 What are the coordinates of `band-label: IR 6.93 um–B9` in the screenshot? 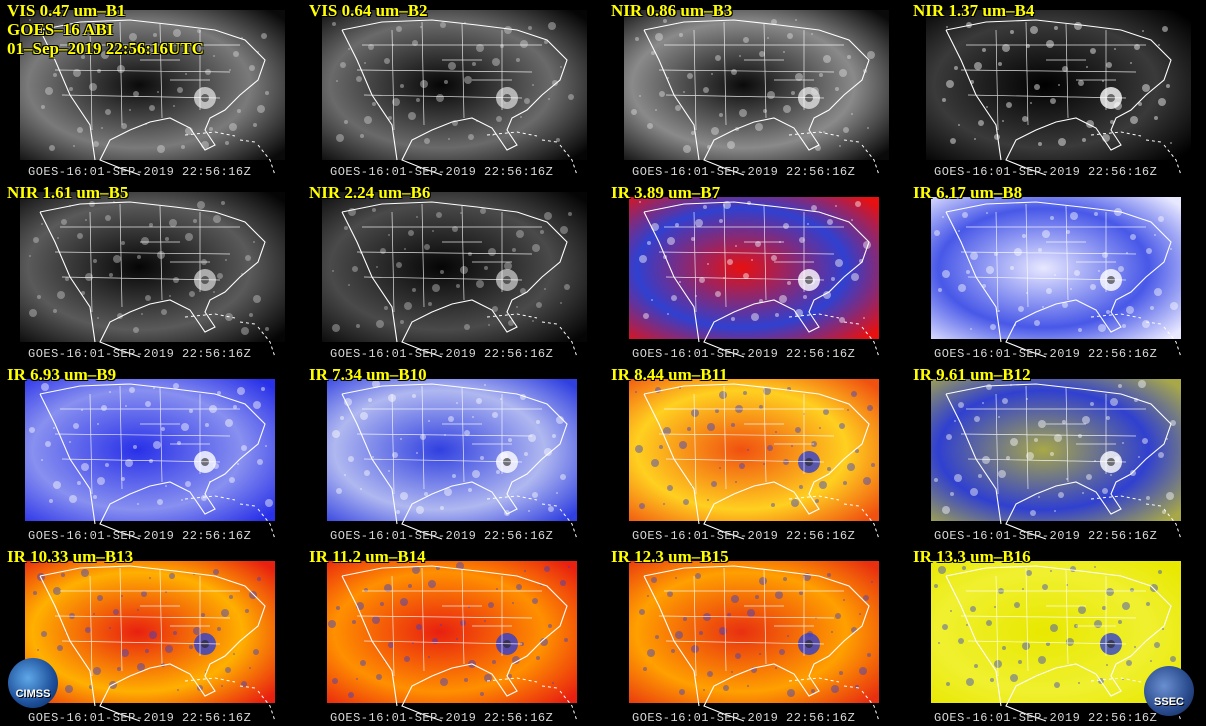 It's located at (62, 374).